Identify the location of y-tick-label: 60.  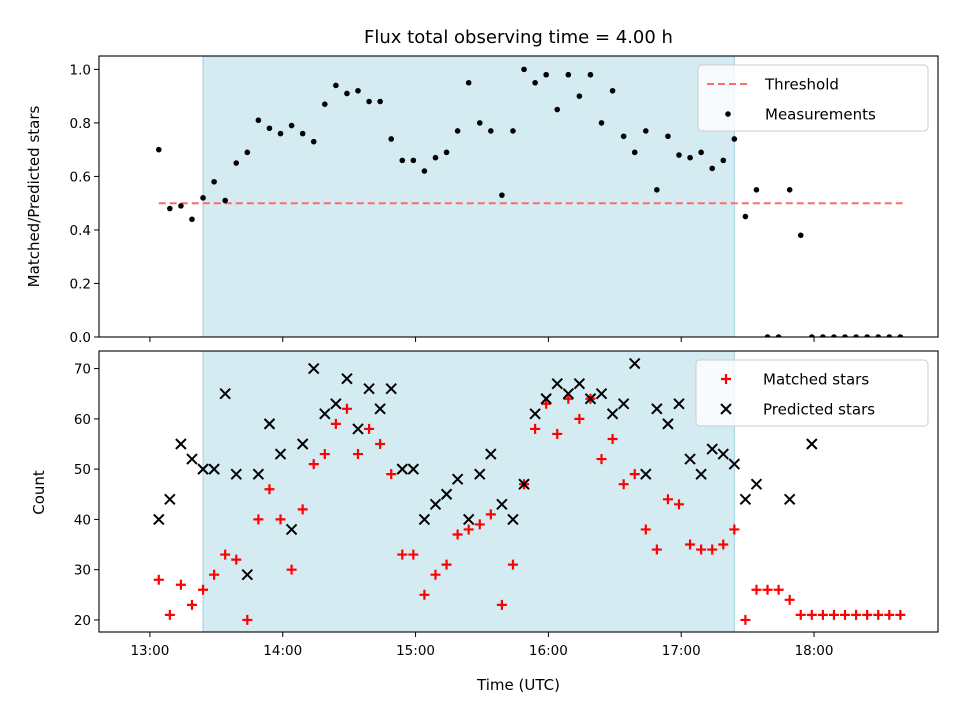
(82, 420).